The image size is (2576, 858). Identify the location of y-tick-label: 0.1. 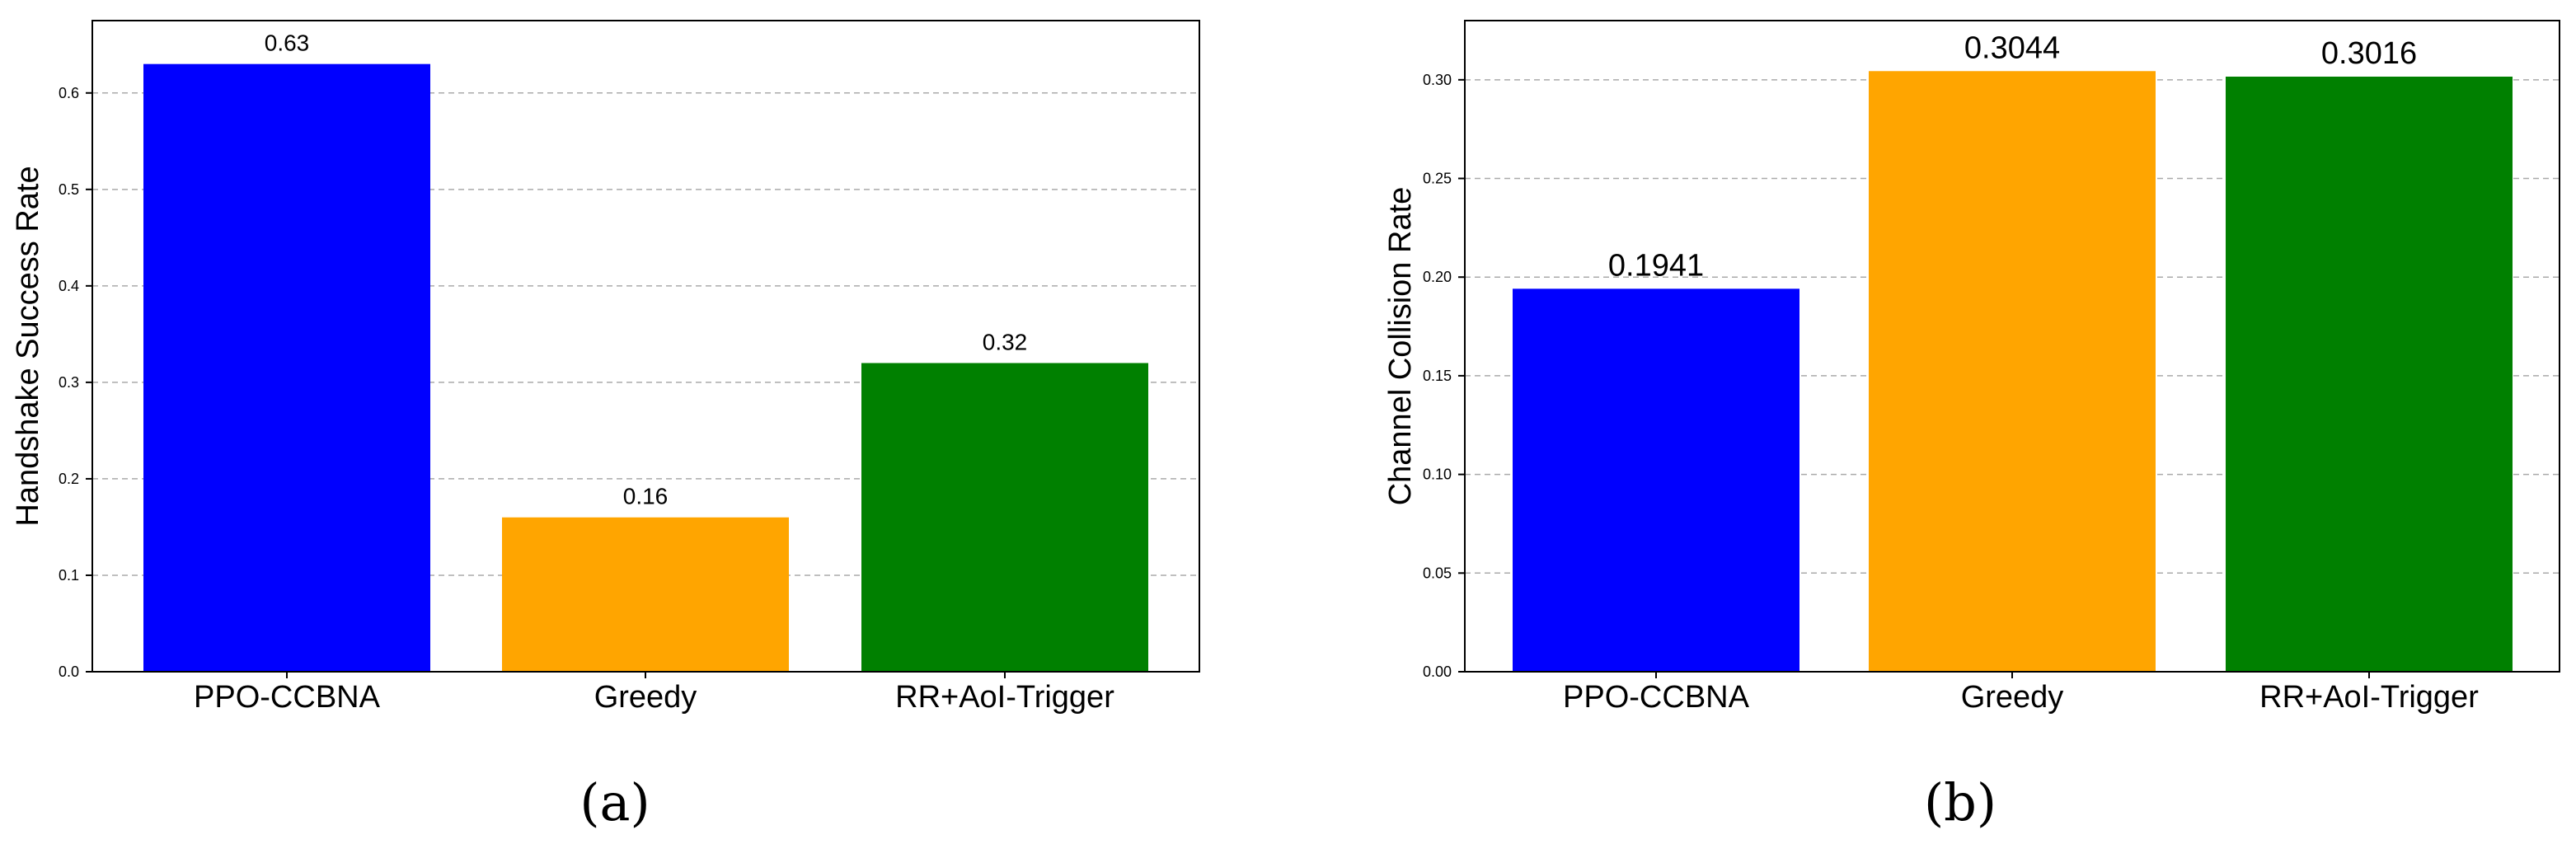
(69, 576).